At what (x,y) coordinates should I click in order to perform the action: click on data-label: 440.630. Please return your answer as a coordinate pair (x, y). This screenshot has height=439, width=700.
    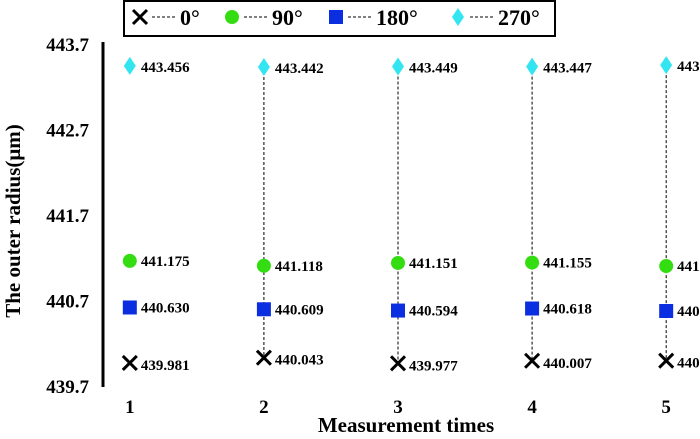
    Looking at the image, I should click on (165, 308).